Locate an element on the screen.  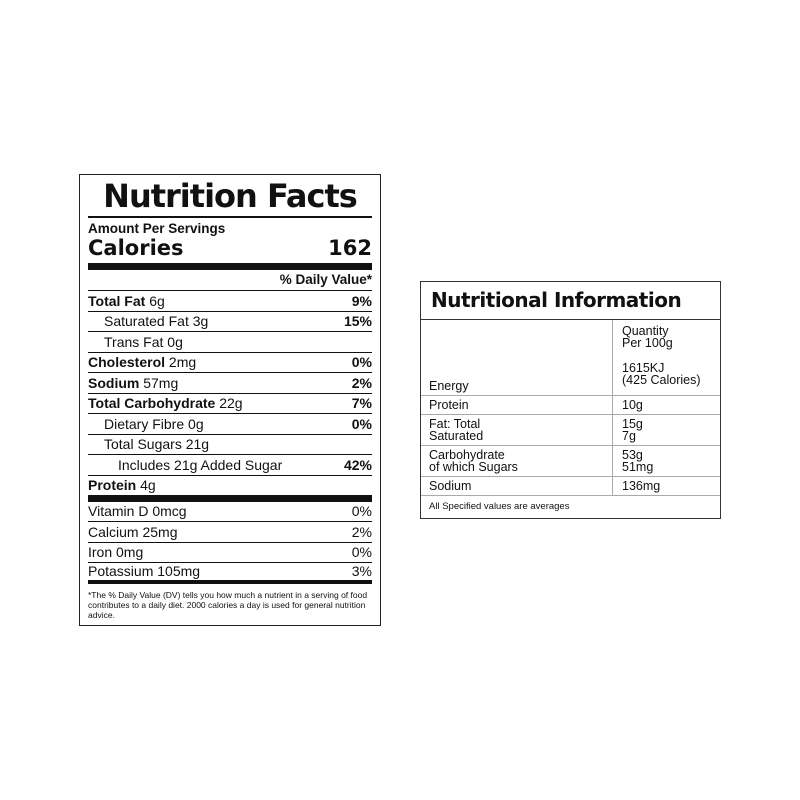
calories-value: 162 is located at coordinates (350, 248).